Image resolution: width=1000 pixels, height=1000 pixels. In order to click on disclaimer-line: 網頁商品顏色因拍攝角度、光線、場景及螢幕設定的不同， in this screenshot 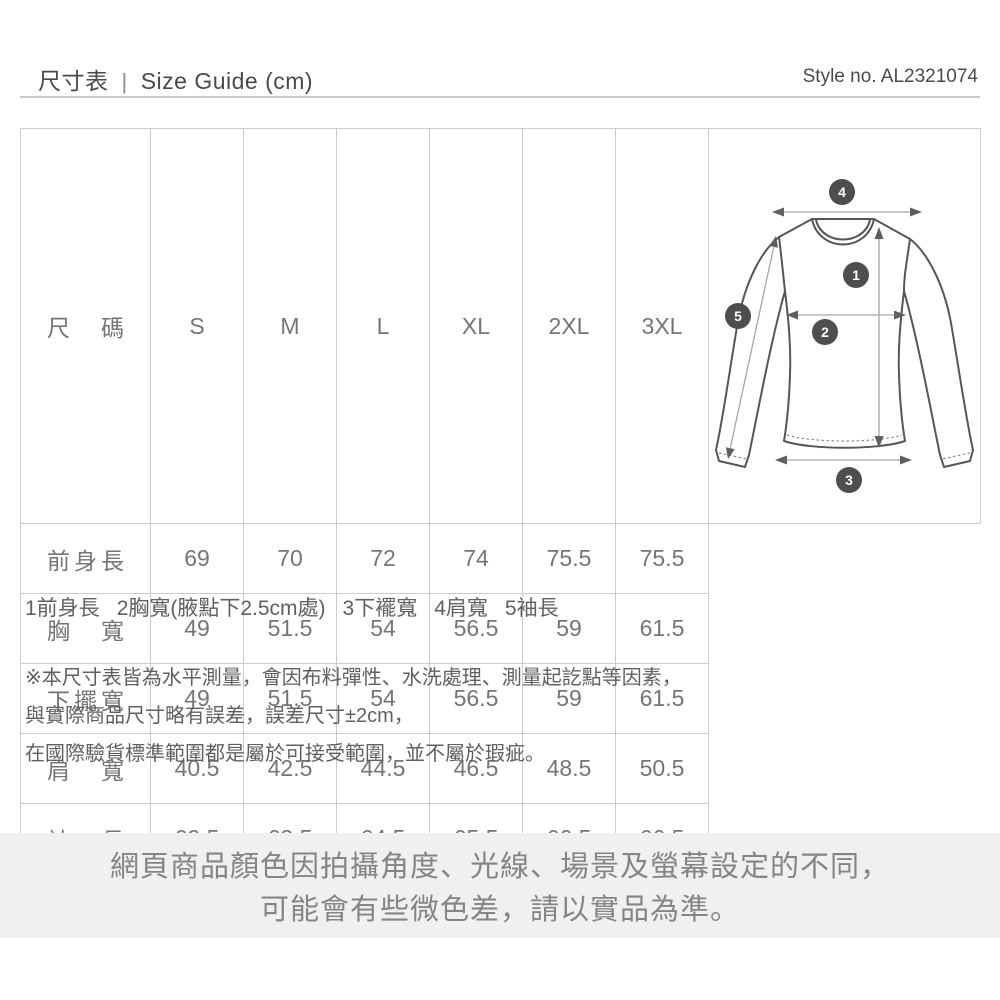, I will do `click(499, 867)`.